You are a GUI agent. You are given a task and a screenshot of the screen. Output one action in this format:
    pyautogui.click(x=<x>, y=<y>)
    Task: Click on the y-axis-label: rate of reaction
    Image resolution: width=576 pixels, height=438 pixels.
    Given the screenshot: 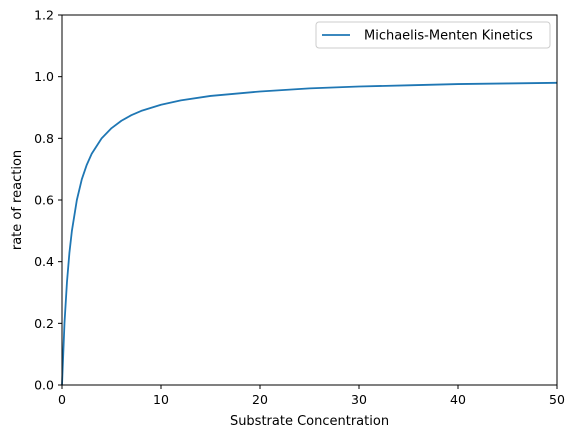 What is the action you would take?
    pyautogui.click(x=17, y=200)
    